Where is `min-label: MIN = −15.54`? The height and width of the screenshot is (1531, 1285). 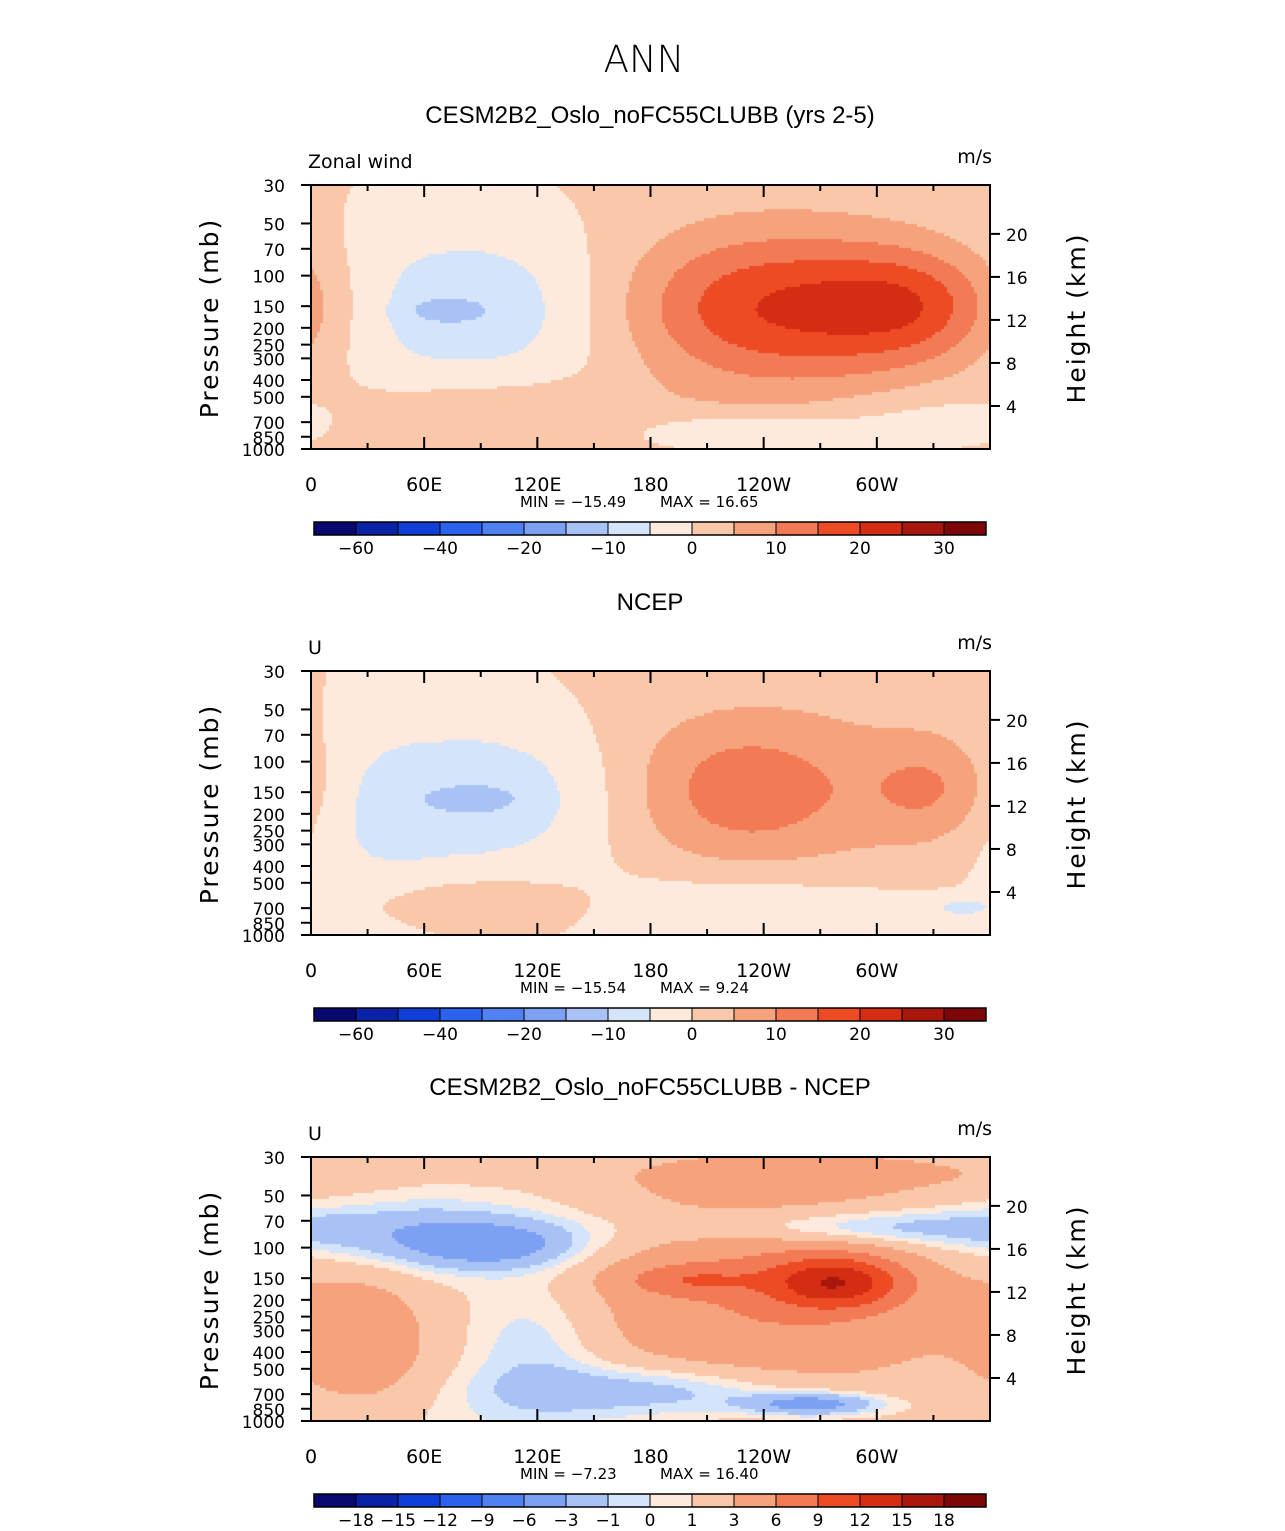 min-label: MIN = −15.54 is located at coordinates (573, 988).